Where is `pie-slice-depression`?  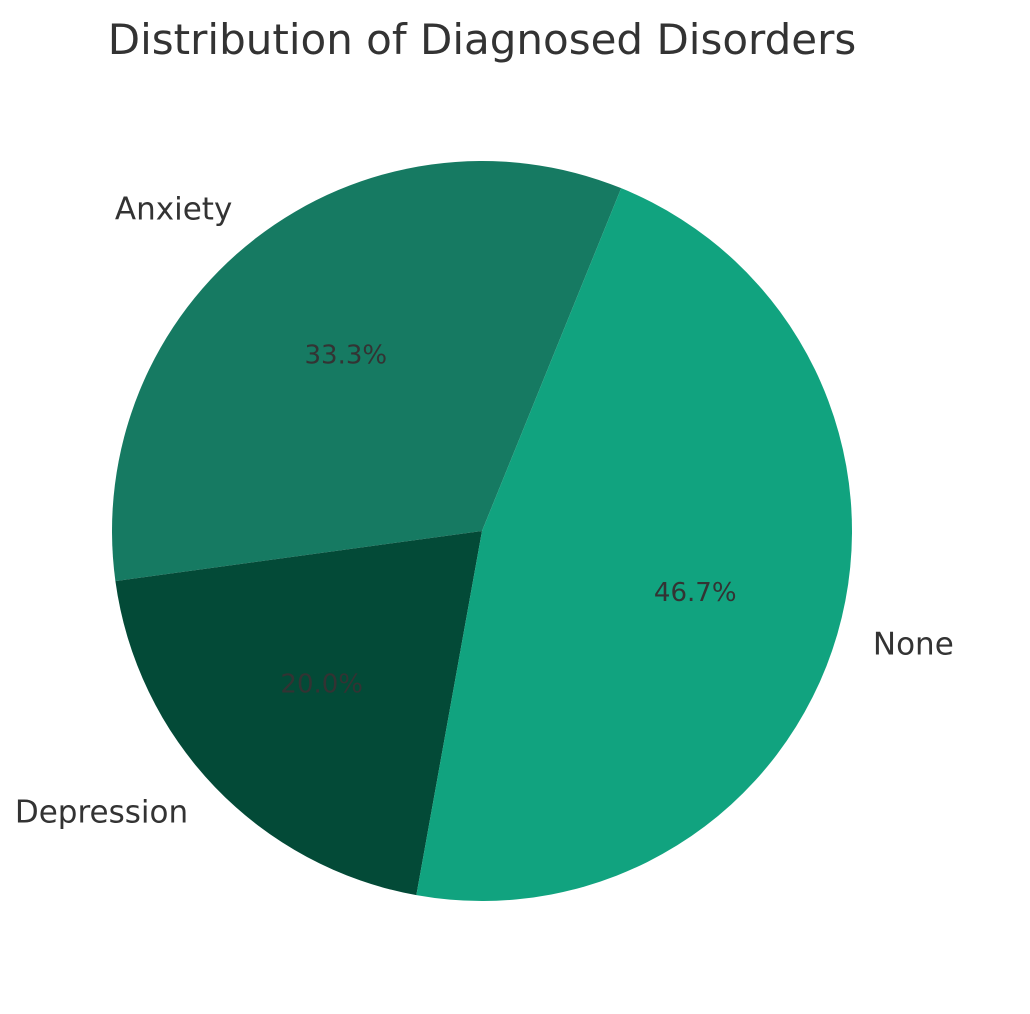 pie-slice-depression is located at coordinates (298, 713).